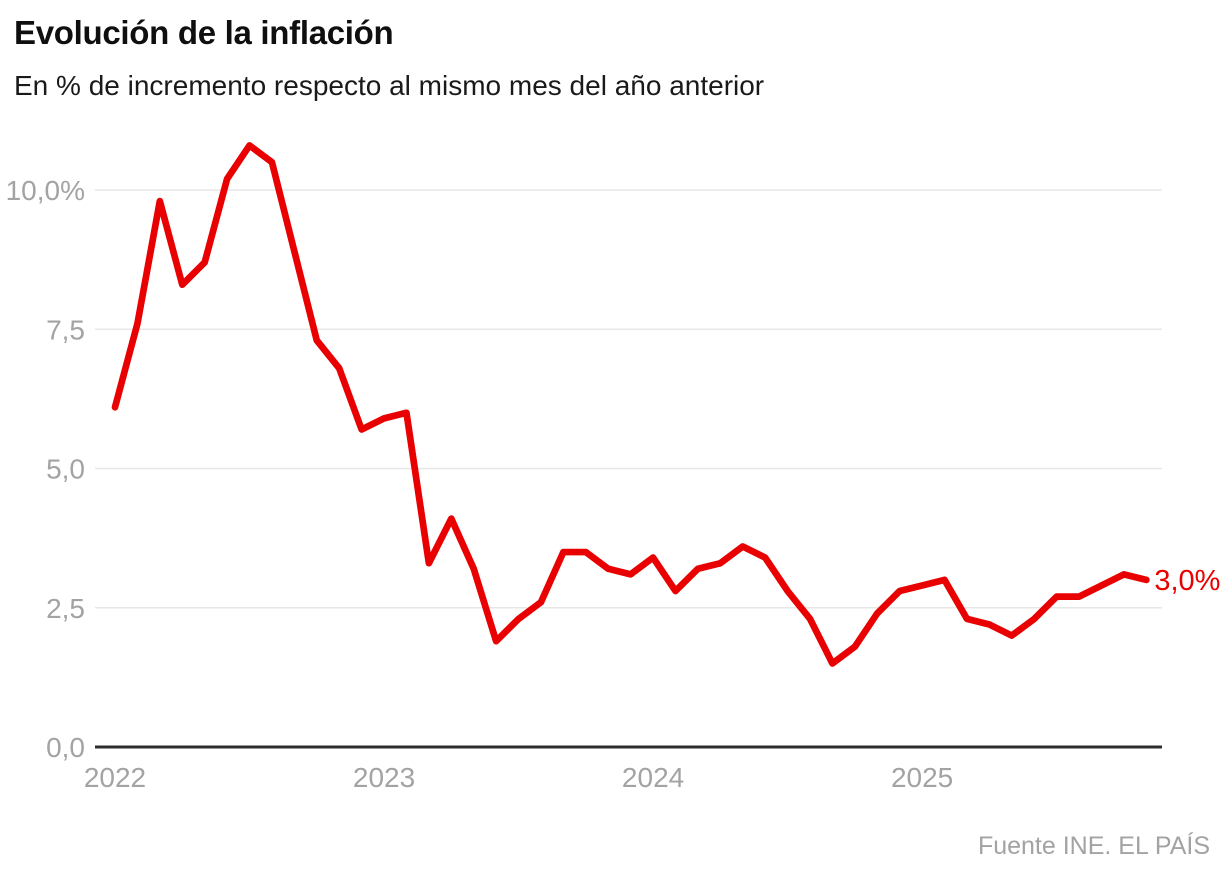 Image resolution: width=1220 pixels, height=874 pixels. What do you see at coordinates (204, 32) in the screenshot?
I see `page-title: Evolución de la inflación` at bounding box center [204, 32].